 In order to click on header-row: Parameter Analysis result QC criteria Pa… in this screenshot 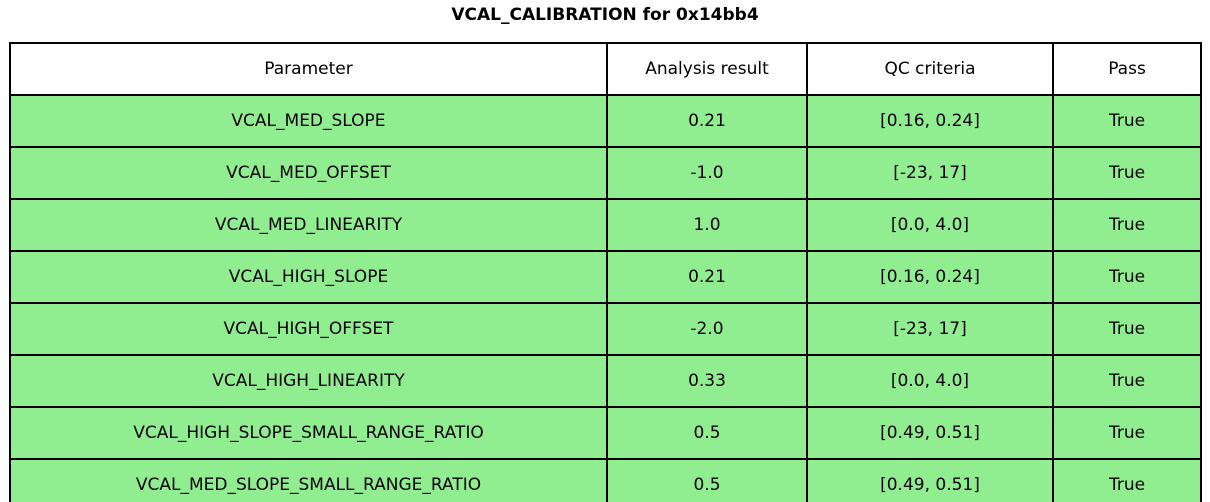, I will do `click(605, 69)`.